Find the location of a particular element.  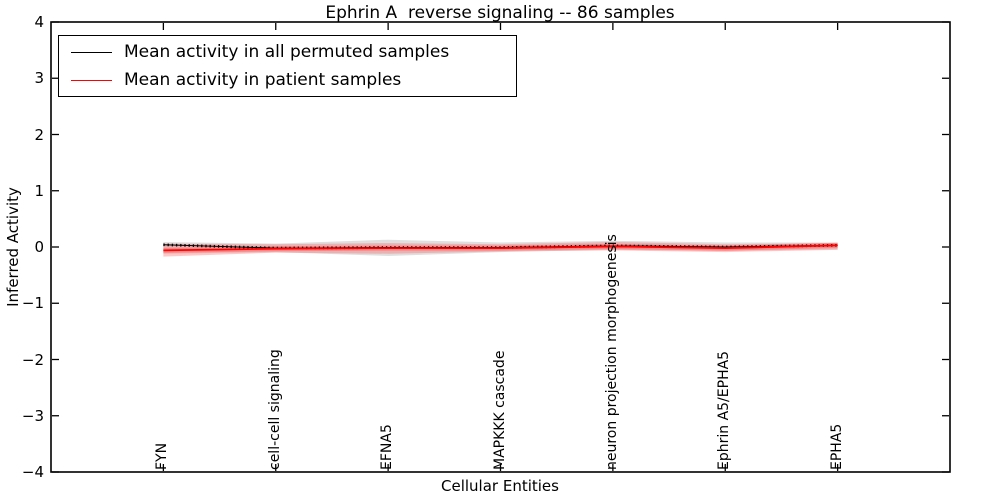

permuted-line-sample-icon is located at coordinates (91, 52).